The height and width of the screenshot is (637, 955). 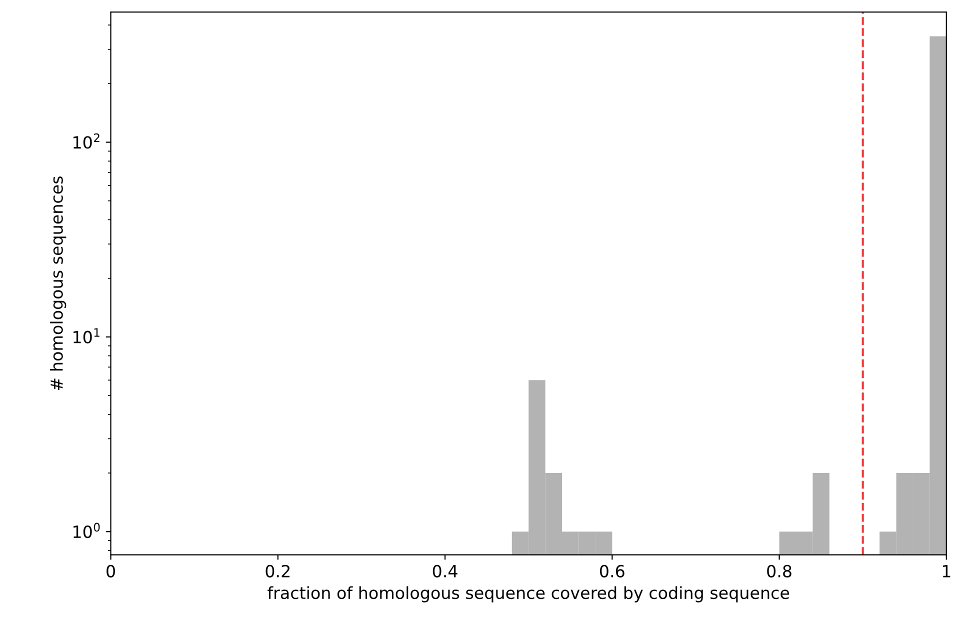 I want to click on x-tick-label: 0.2, so click(x=278, y=571).